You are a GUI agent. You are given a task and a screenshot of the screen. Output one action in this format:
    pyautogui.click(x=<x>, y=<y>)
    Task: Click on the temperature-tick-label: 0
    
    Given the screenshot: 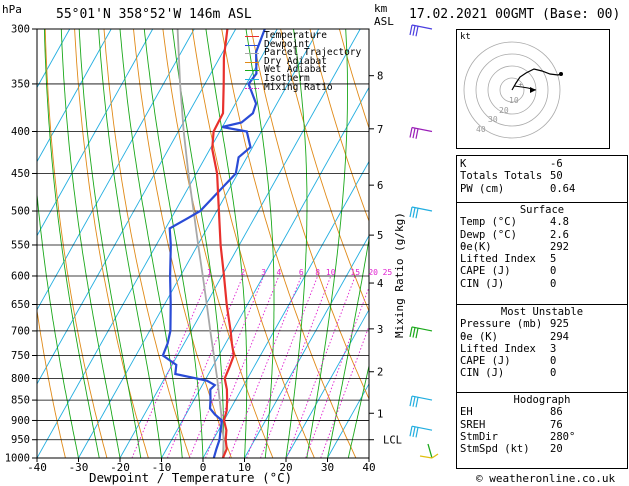 What is the action you would take?
    pyautogui.click(x=203, y=467)
    